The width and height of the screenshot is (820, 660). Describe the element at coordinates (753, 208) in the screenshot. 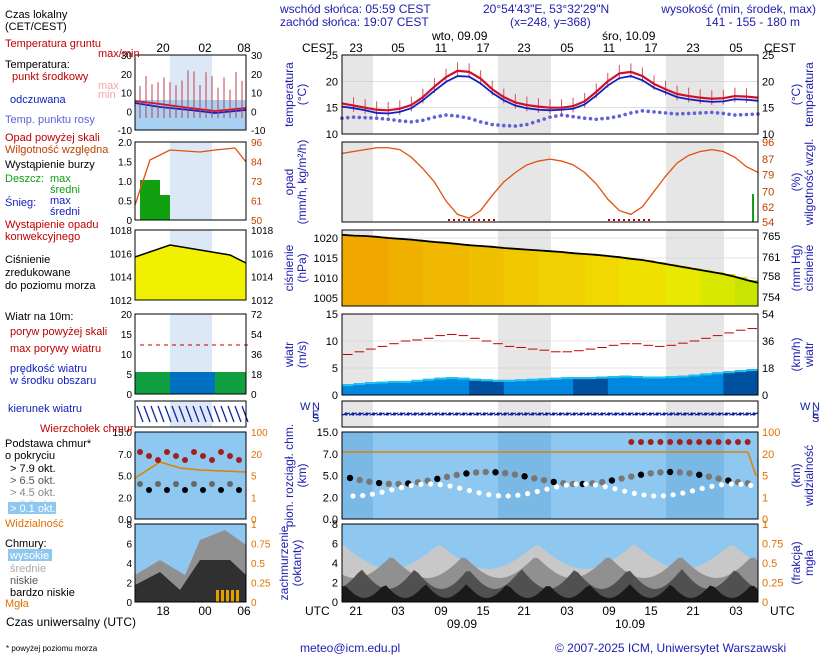

I see `rain-bar` at that location.